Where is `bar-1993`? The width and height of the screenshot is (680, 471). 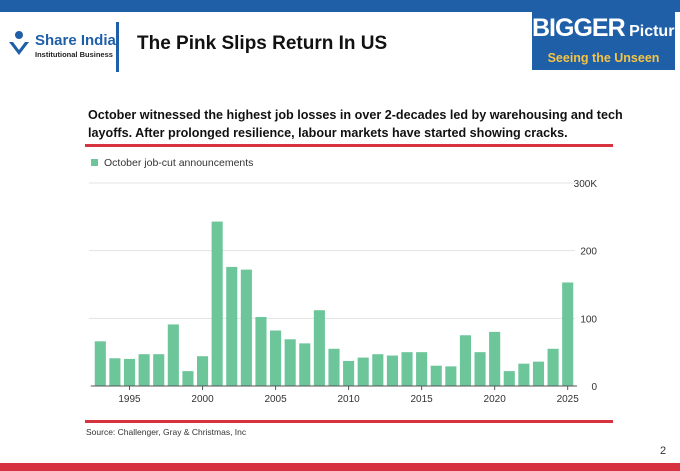 bar-1993 is located at coordinates (100, 363).